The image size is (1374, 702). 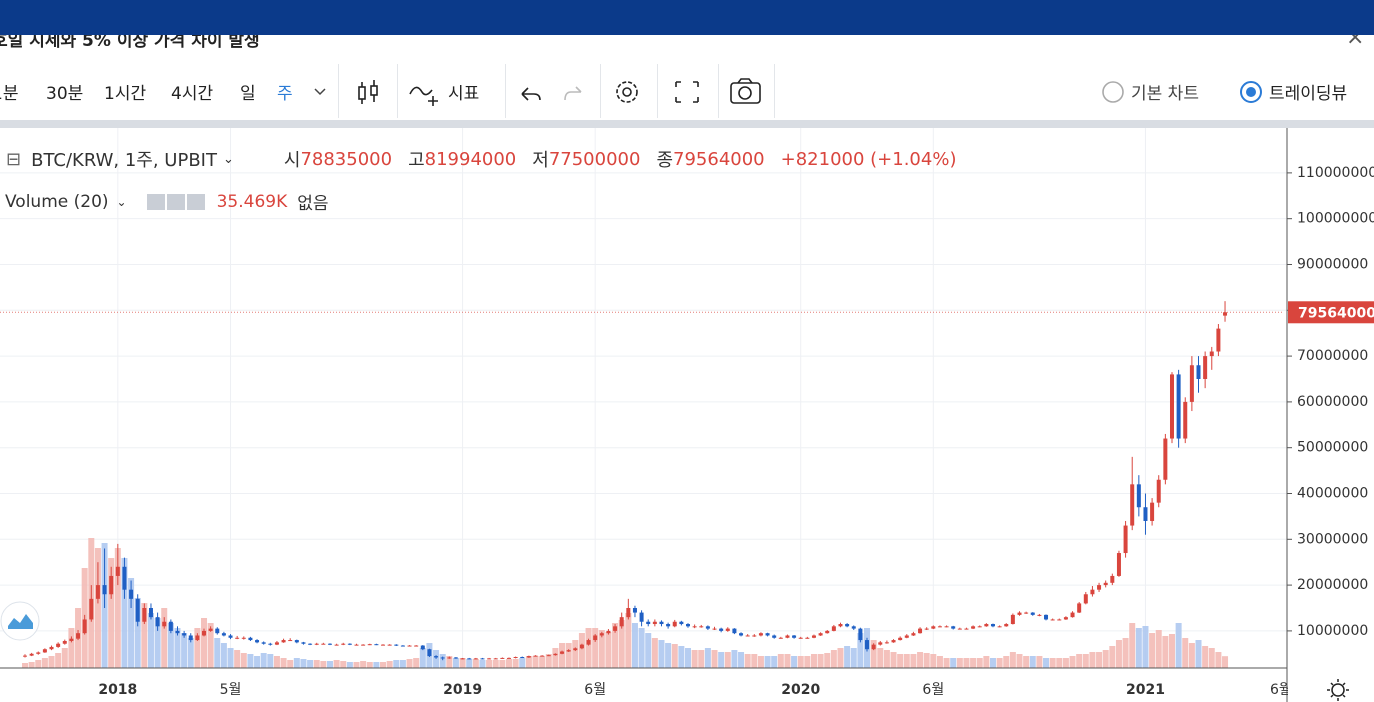 What do you see at coordinates (57, 201) in the screenshot?
I see `volume-name: Volume (20)` at bounding box center [57, 201].